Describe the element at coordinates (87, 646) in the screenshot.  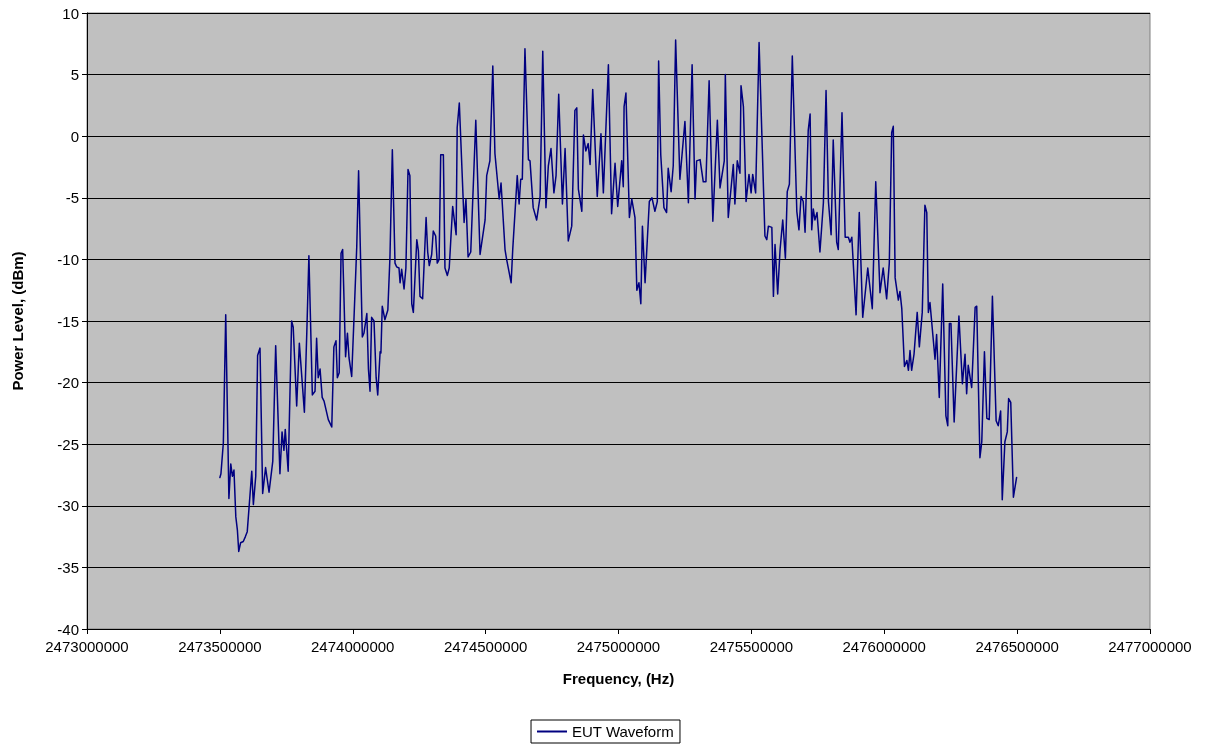
I see `x-tick-label: 2473000000` at that location.